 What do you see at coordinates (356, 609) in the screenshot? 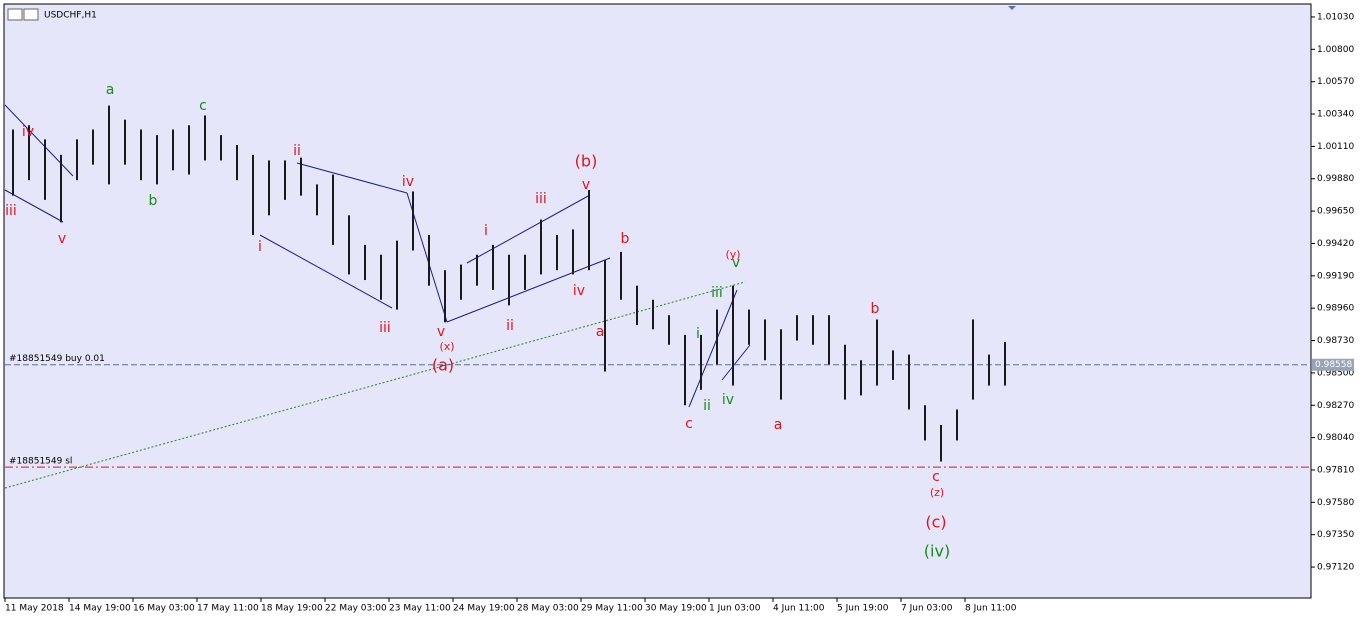
I see `x-tick-label: 22 May 03:00` at bounding box center [356, 609].